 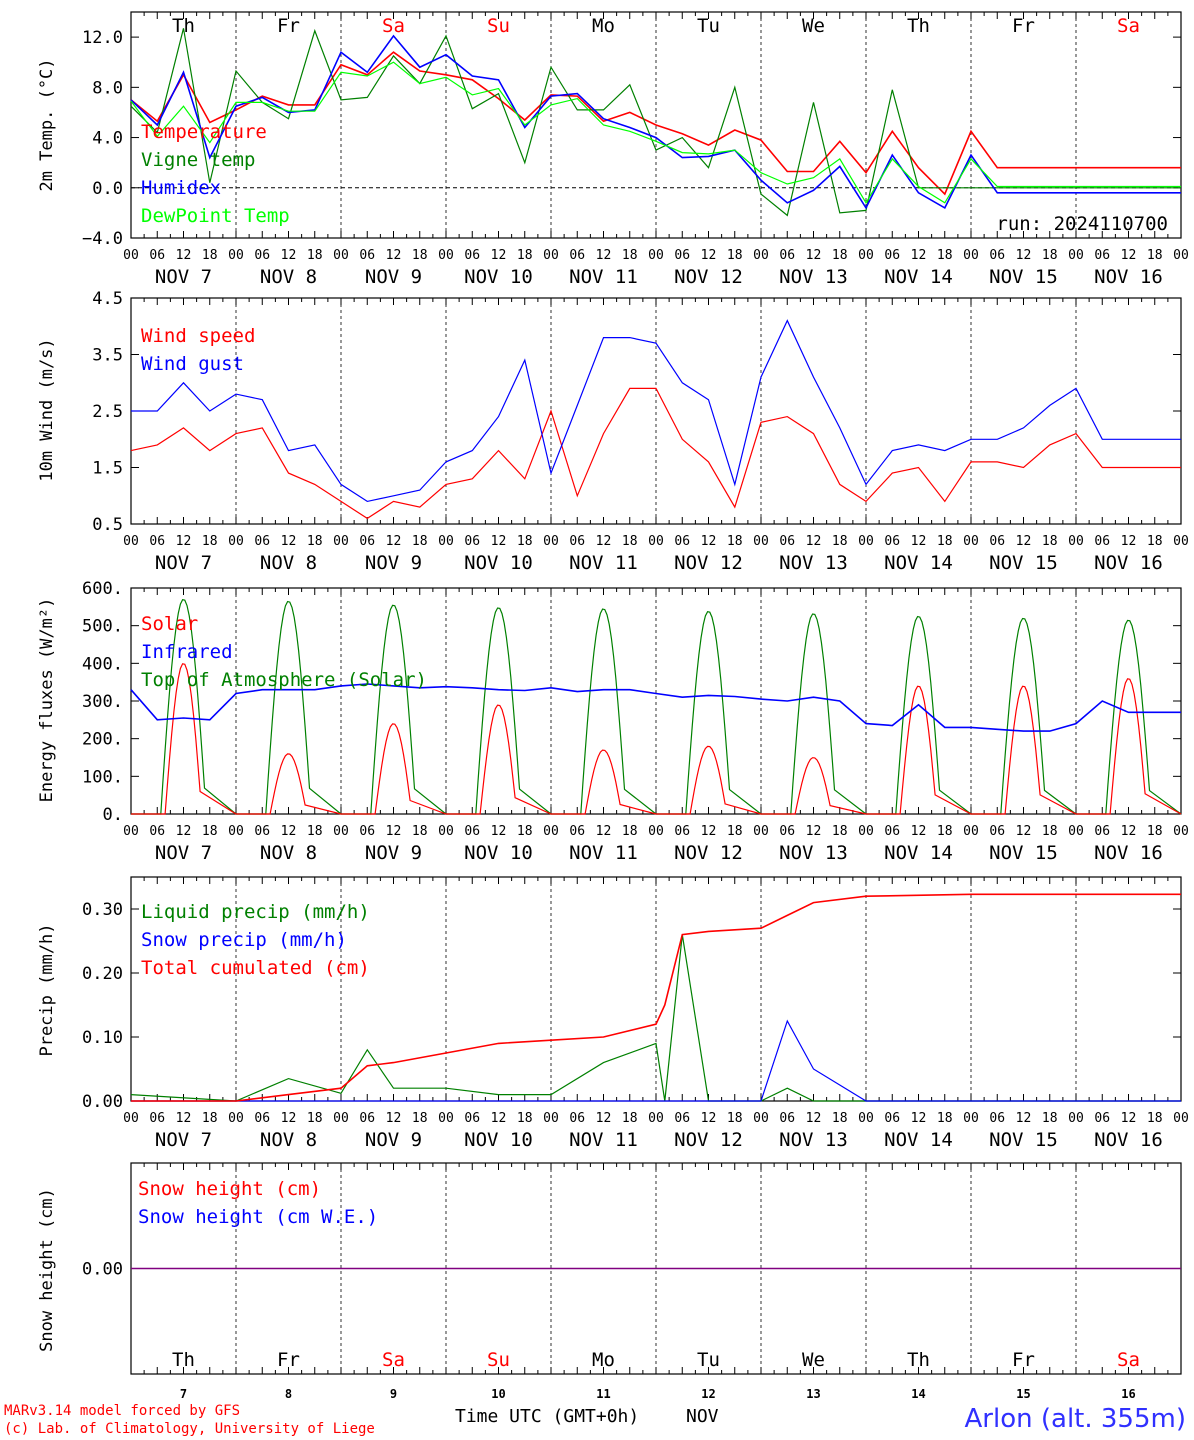 I want to click on day-name-bottom: Th, so click(x=918, y=1360).